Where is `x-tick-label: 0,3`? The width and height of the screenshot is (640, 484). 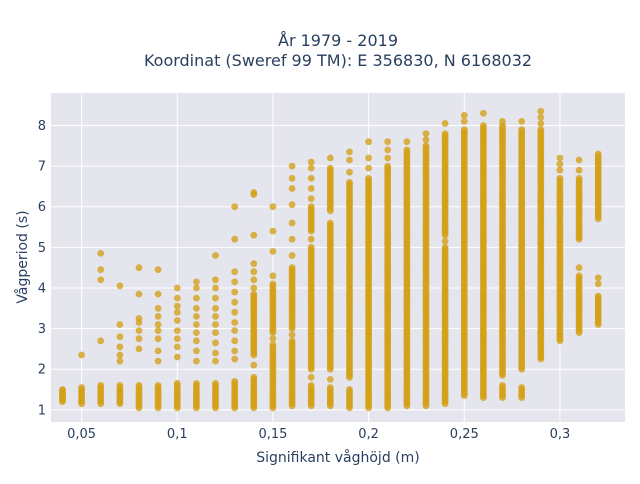
x-tick-label: 0,3 is located at coordinates (560, 434).